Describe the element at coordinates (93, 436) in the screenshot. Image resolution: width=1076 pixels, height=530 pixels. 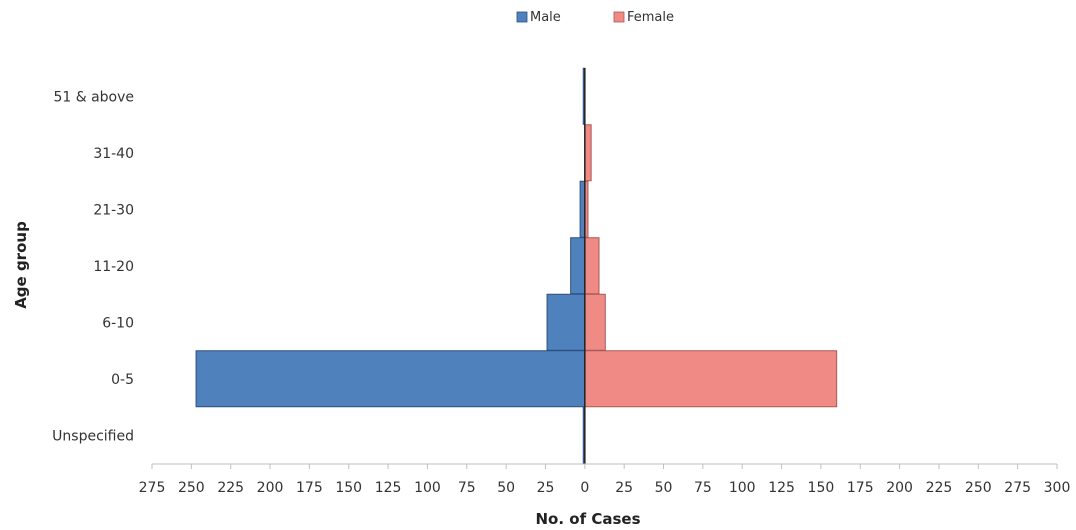
I see `y-category-label: Unspecified` at that location.